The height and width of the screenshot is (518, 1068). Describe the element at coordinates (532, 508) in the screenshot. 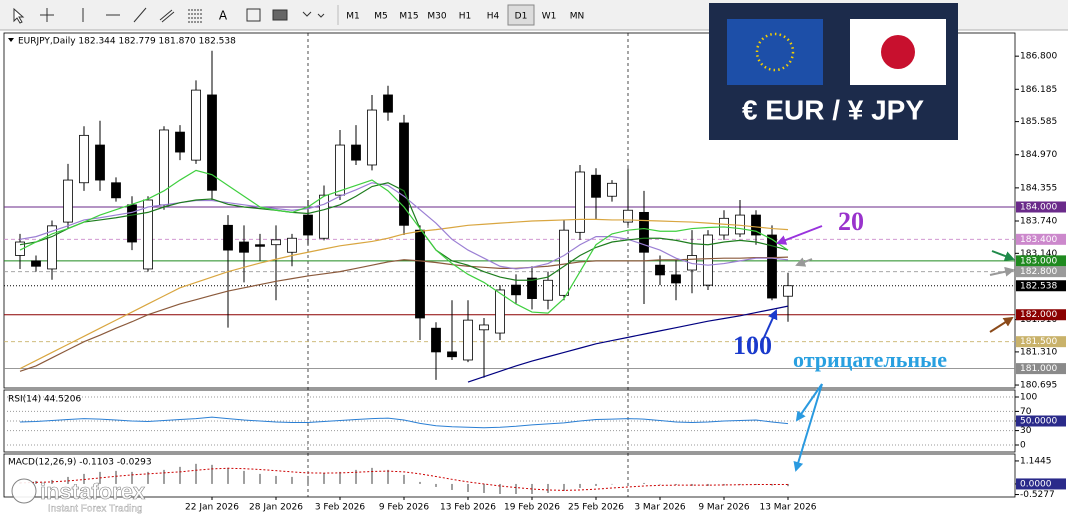

I see `x-tick-label: 19 Feb 2026` at that location.